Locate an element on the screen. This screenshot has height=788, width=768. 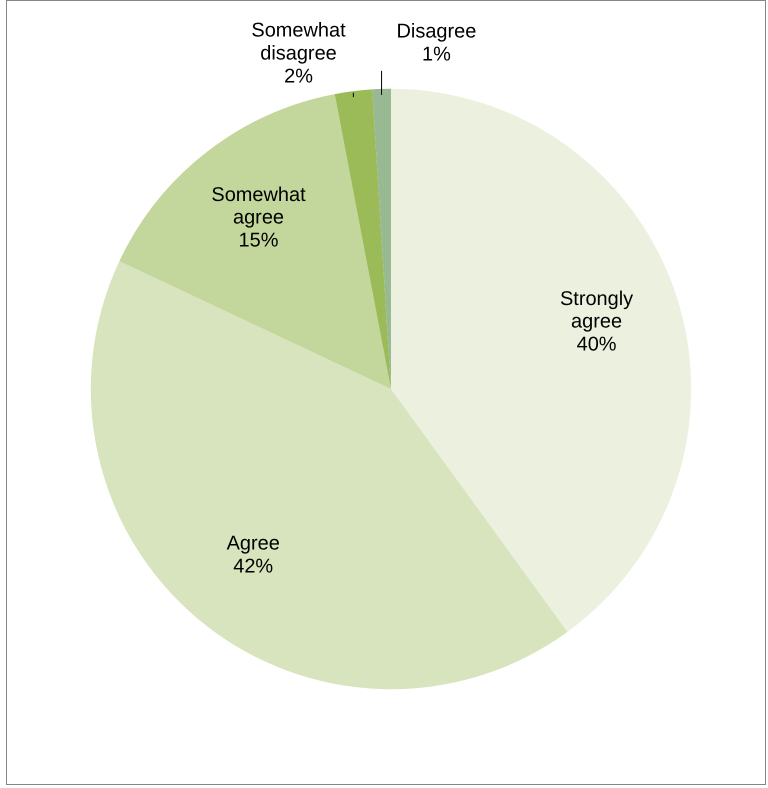
data-label: 42% is located at coordinates (253, 567).